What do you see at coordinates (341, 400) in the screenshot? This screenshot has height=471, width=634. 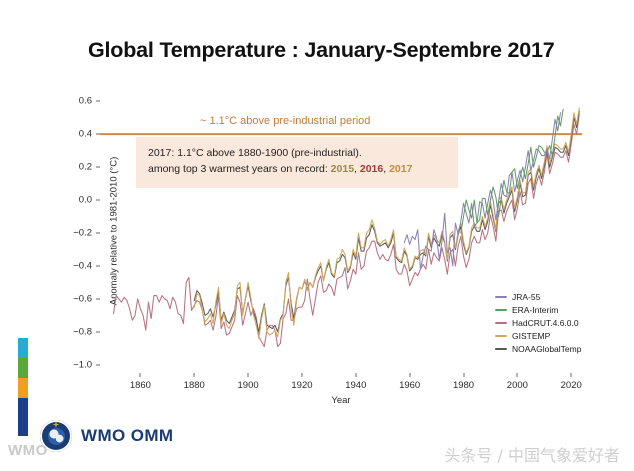 I see `x-axis-label: Year` at bounding box center [341, 400].